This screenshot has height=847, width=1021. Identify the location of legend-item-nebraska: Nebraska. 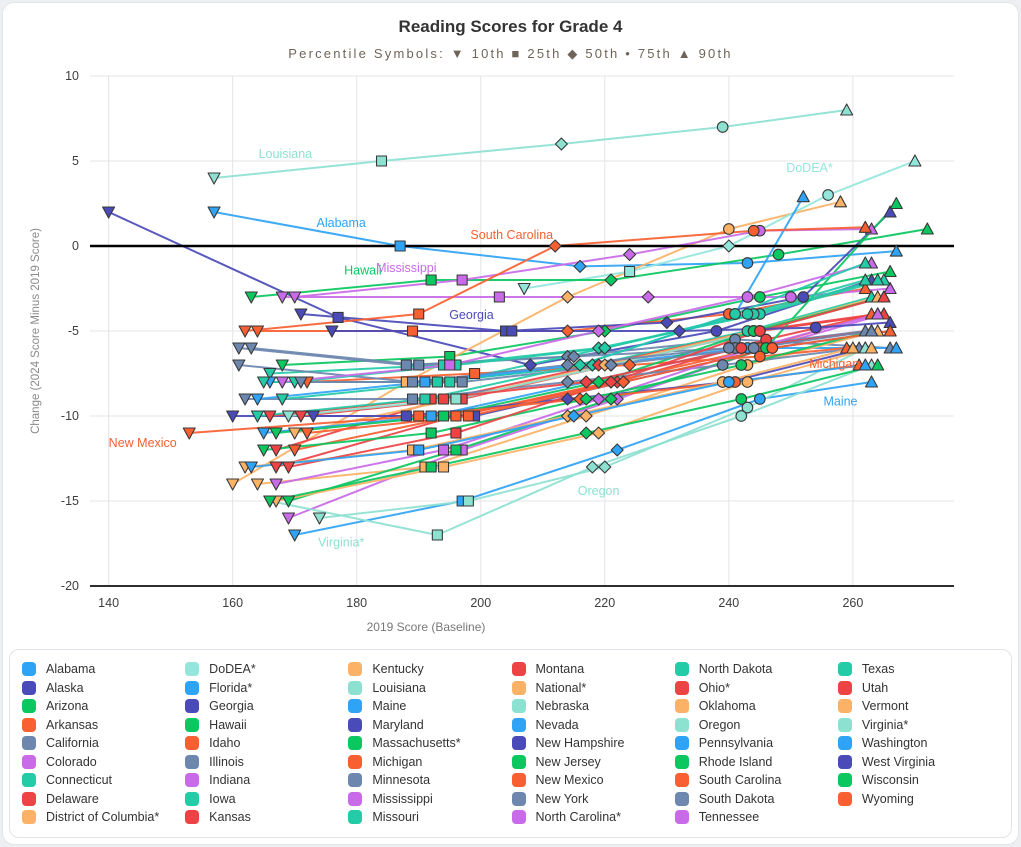
(593, 706).